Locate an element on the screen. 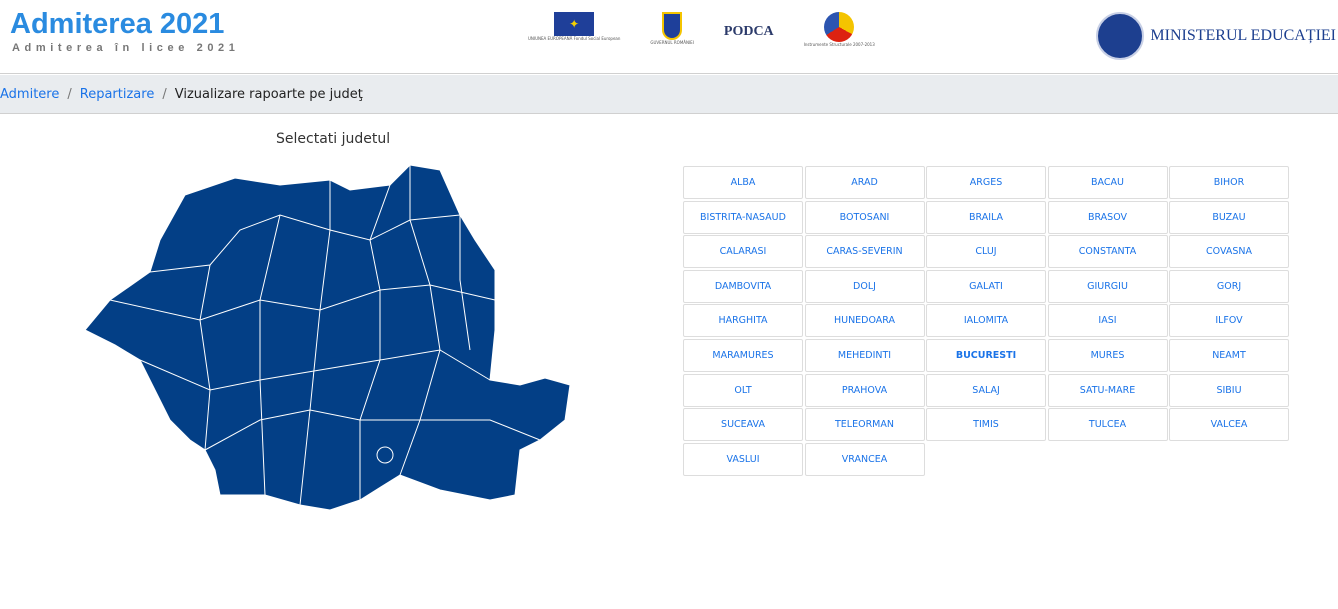 This screenshot has width=1338, height=609. breadcrumb-admitere: Admitere is located at coordinates (30, 94).